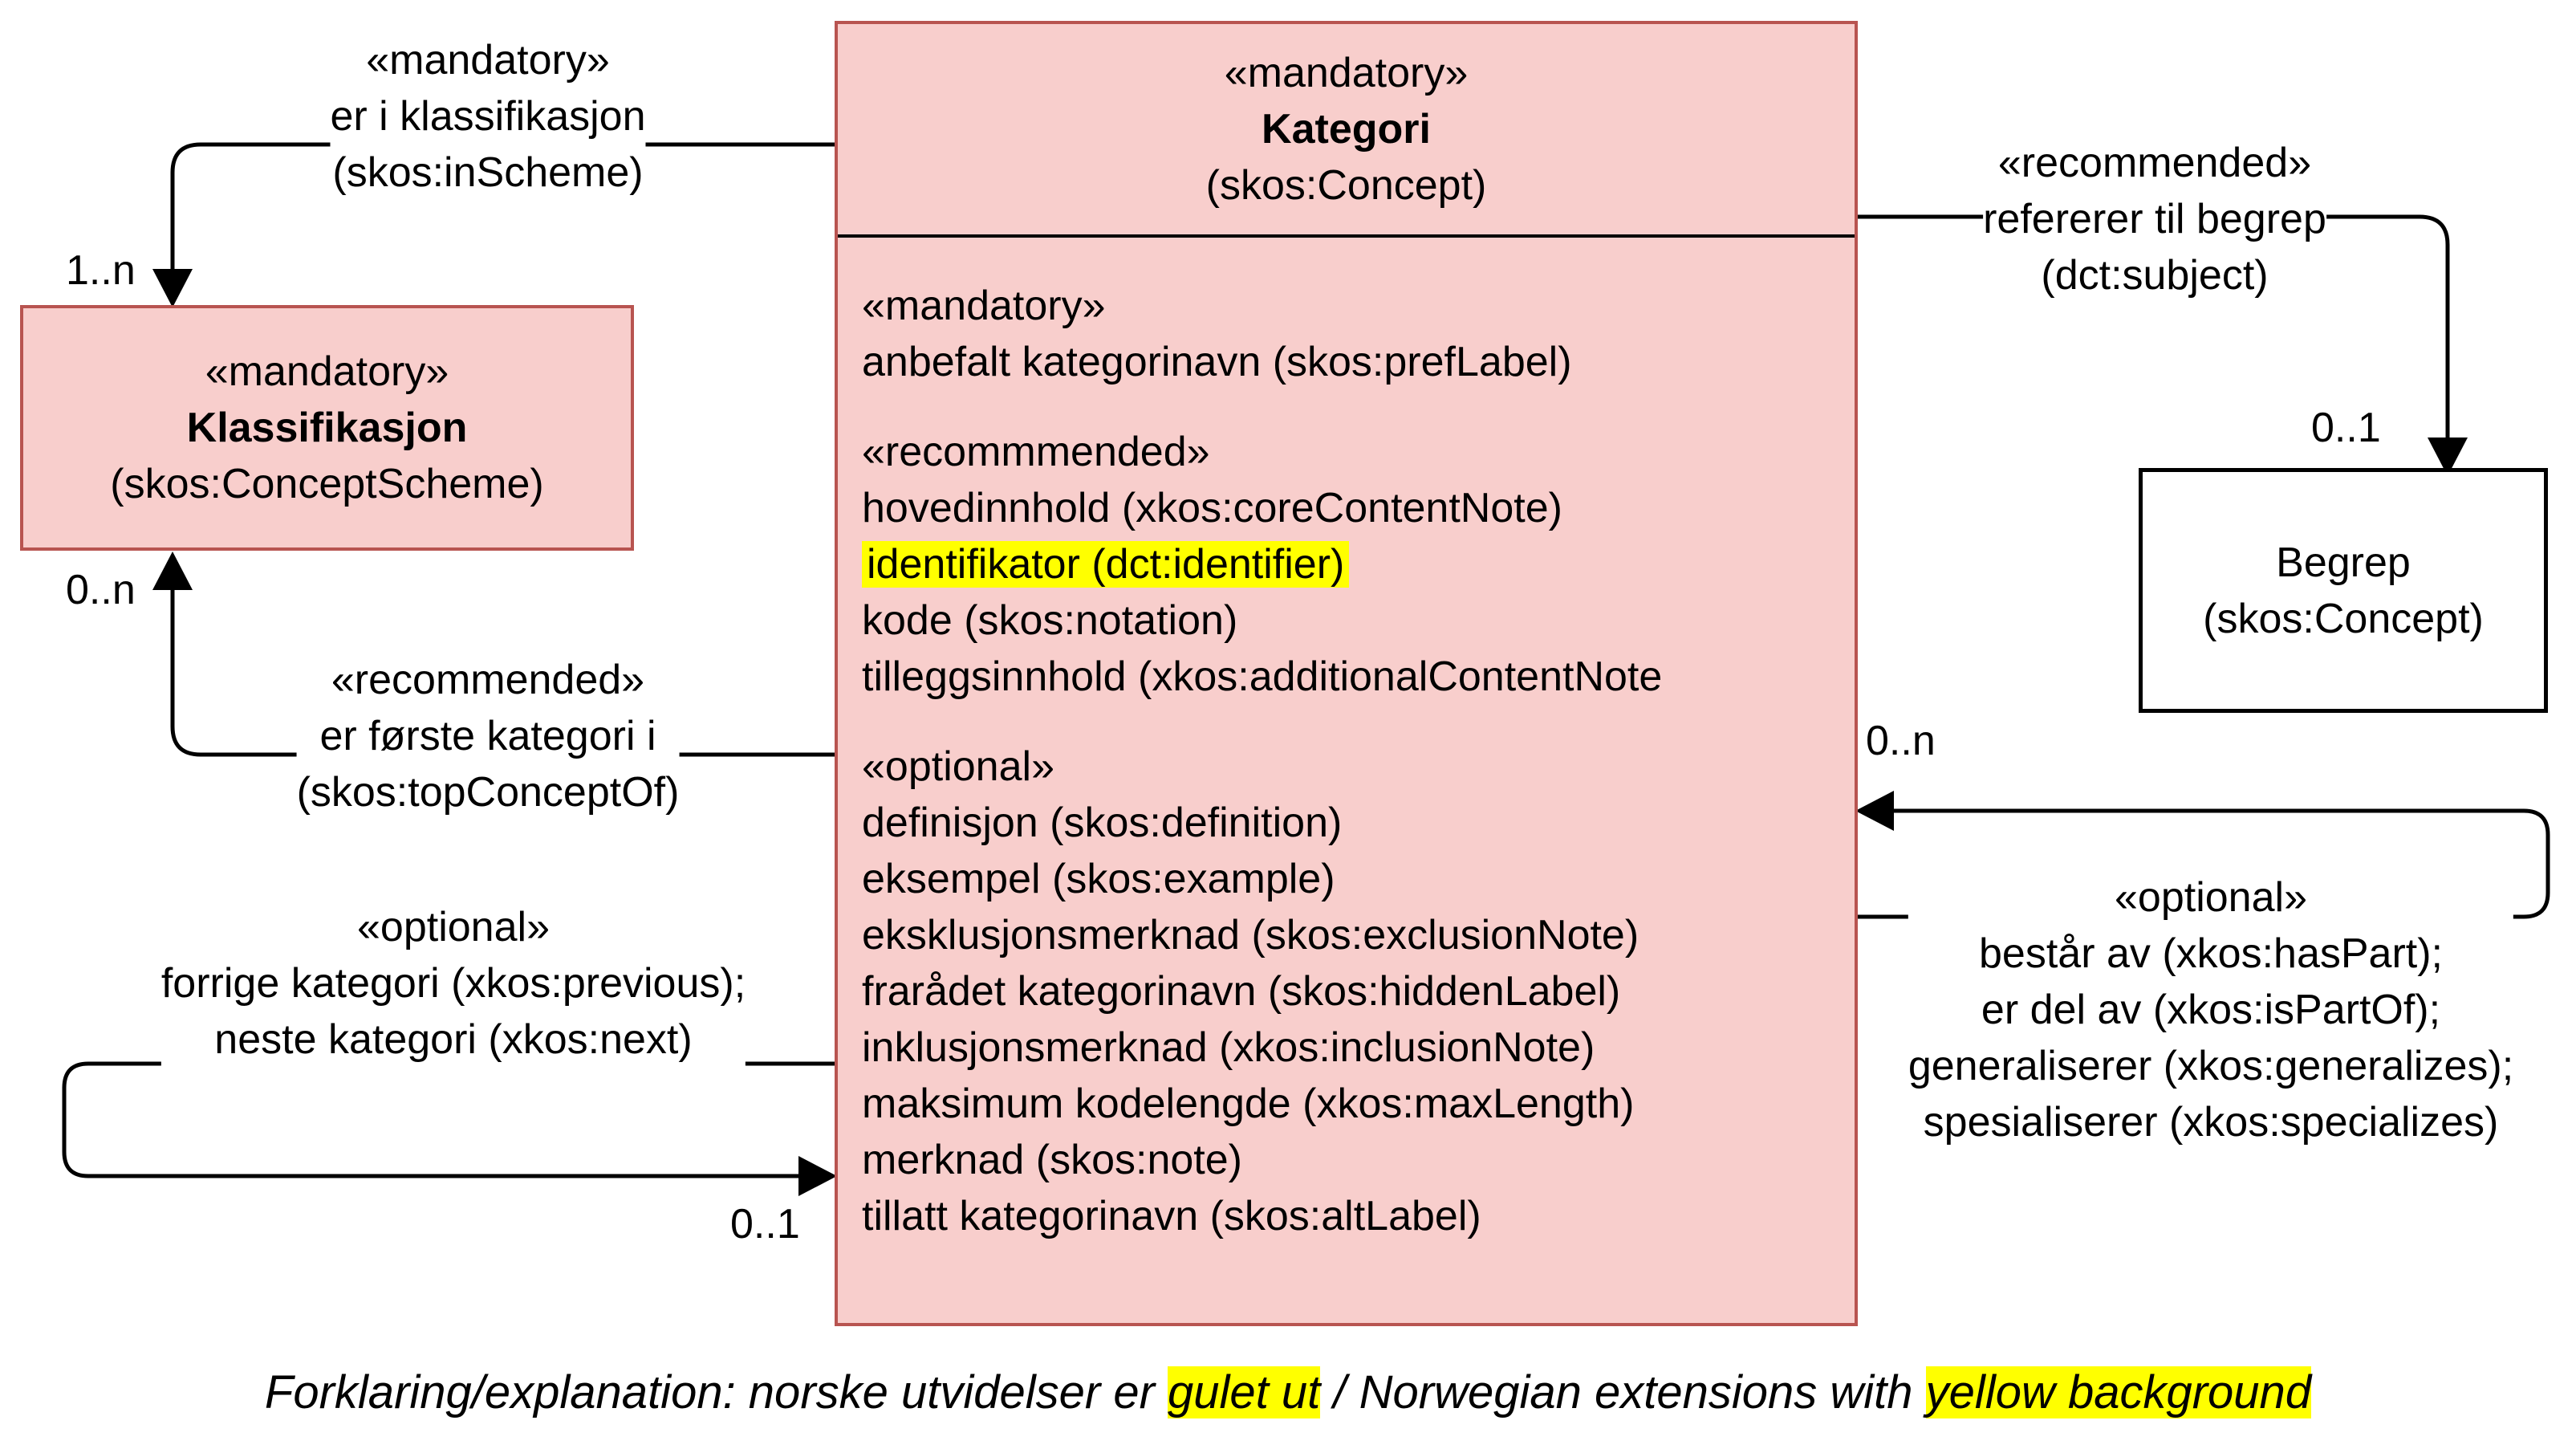 Image resolution: width=2576 pixels, height=1453 pixels. I want to click on attribute-text: merknad (skos:note), so click(1052, 1160).